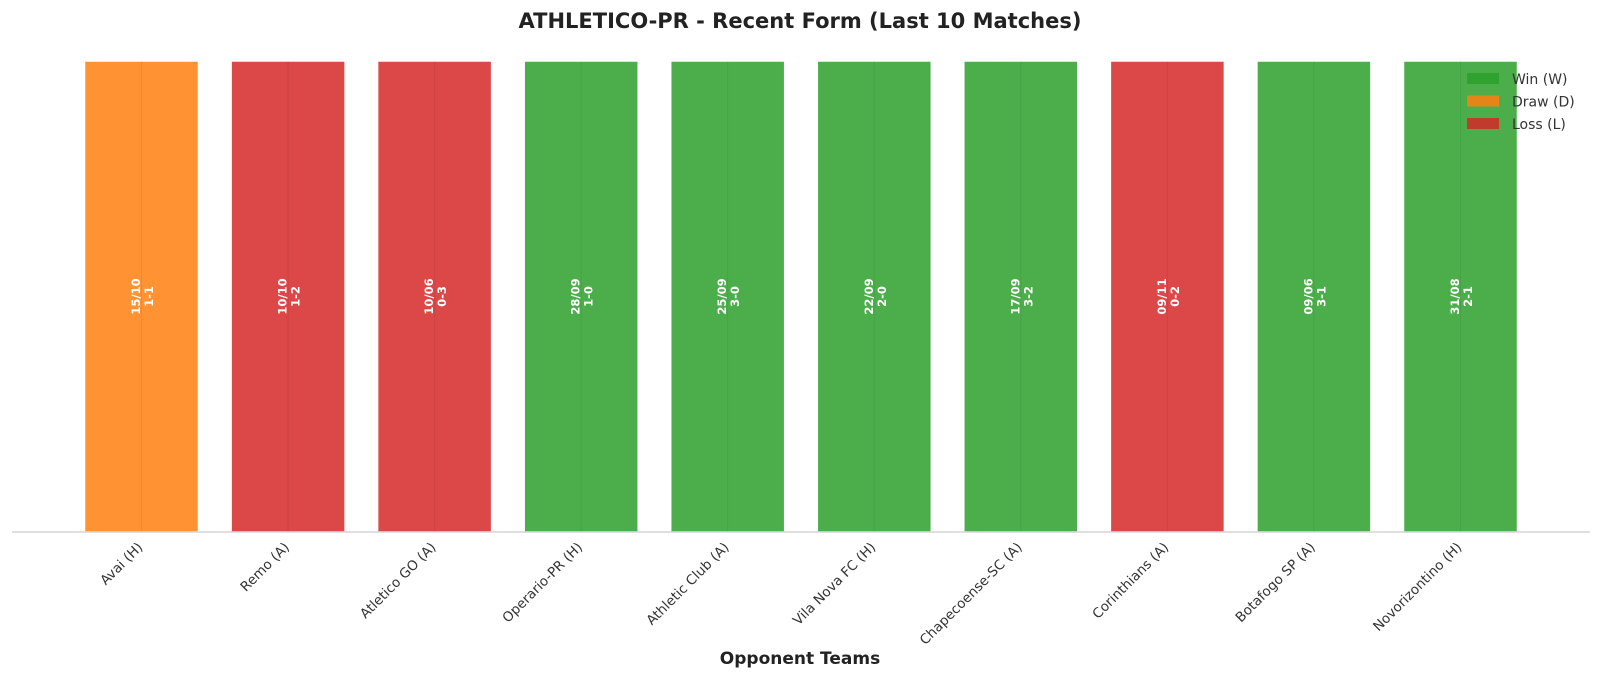  I want to click on x-tick-label-9: Novorizontino (H), so click(1417, 587).